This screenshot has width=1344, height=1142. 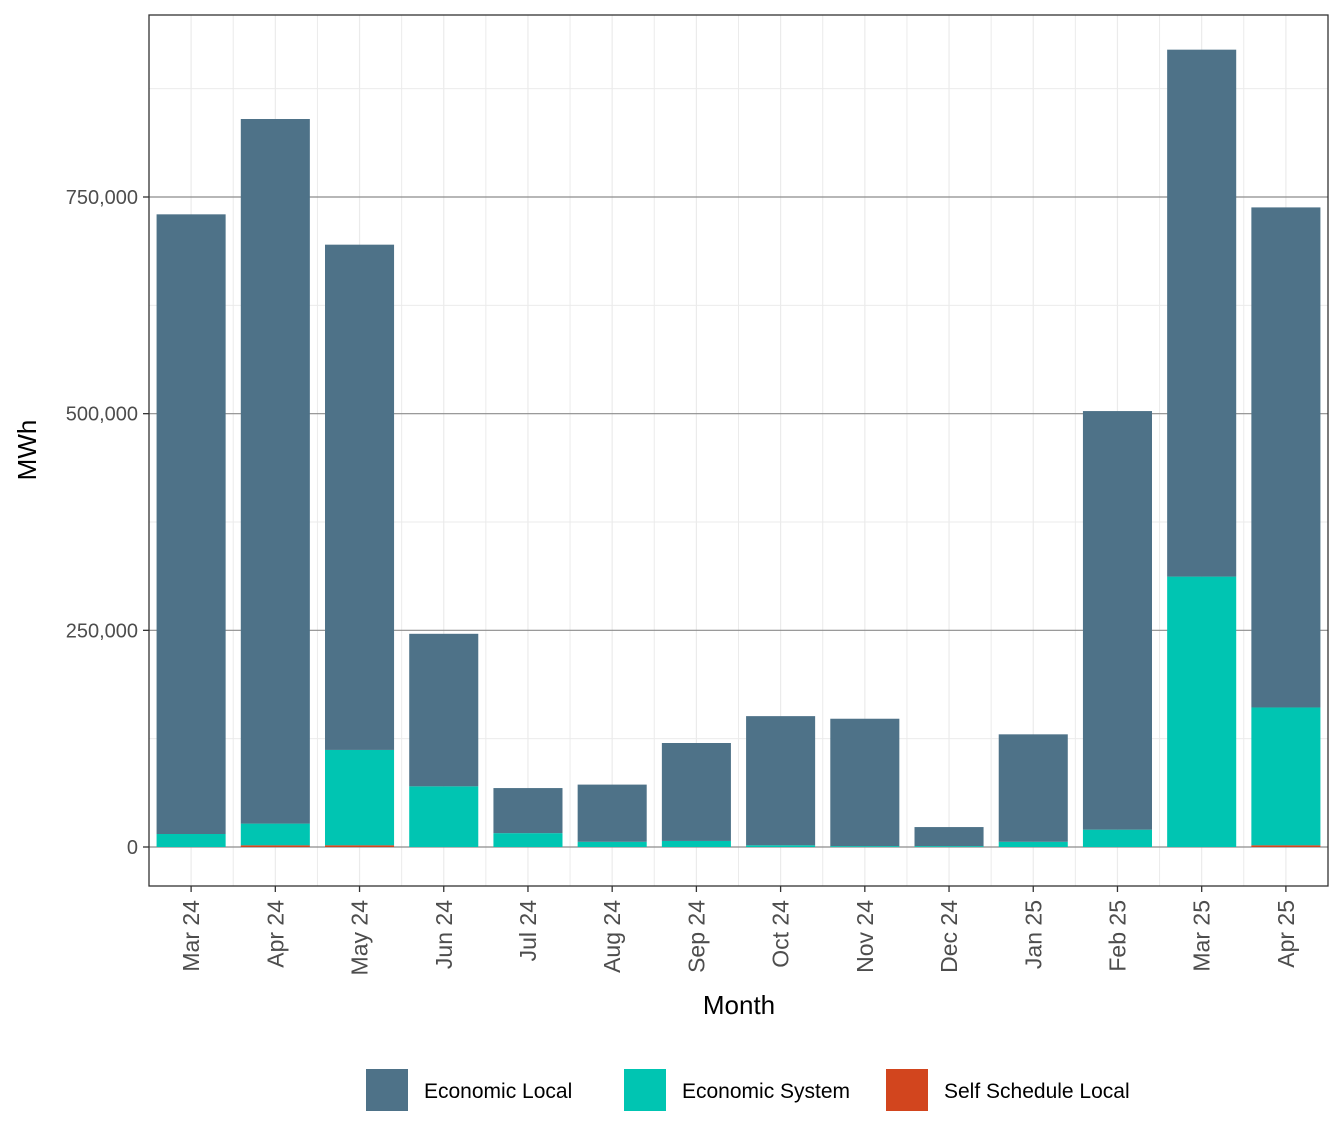 What do you see at coordinates (1033, 934) in the screenshot?
I see `x-tick-label: Jan 25` at bounding box center [1033, 934].